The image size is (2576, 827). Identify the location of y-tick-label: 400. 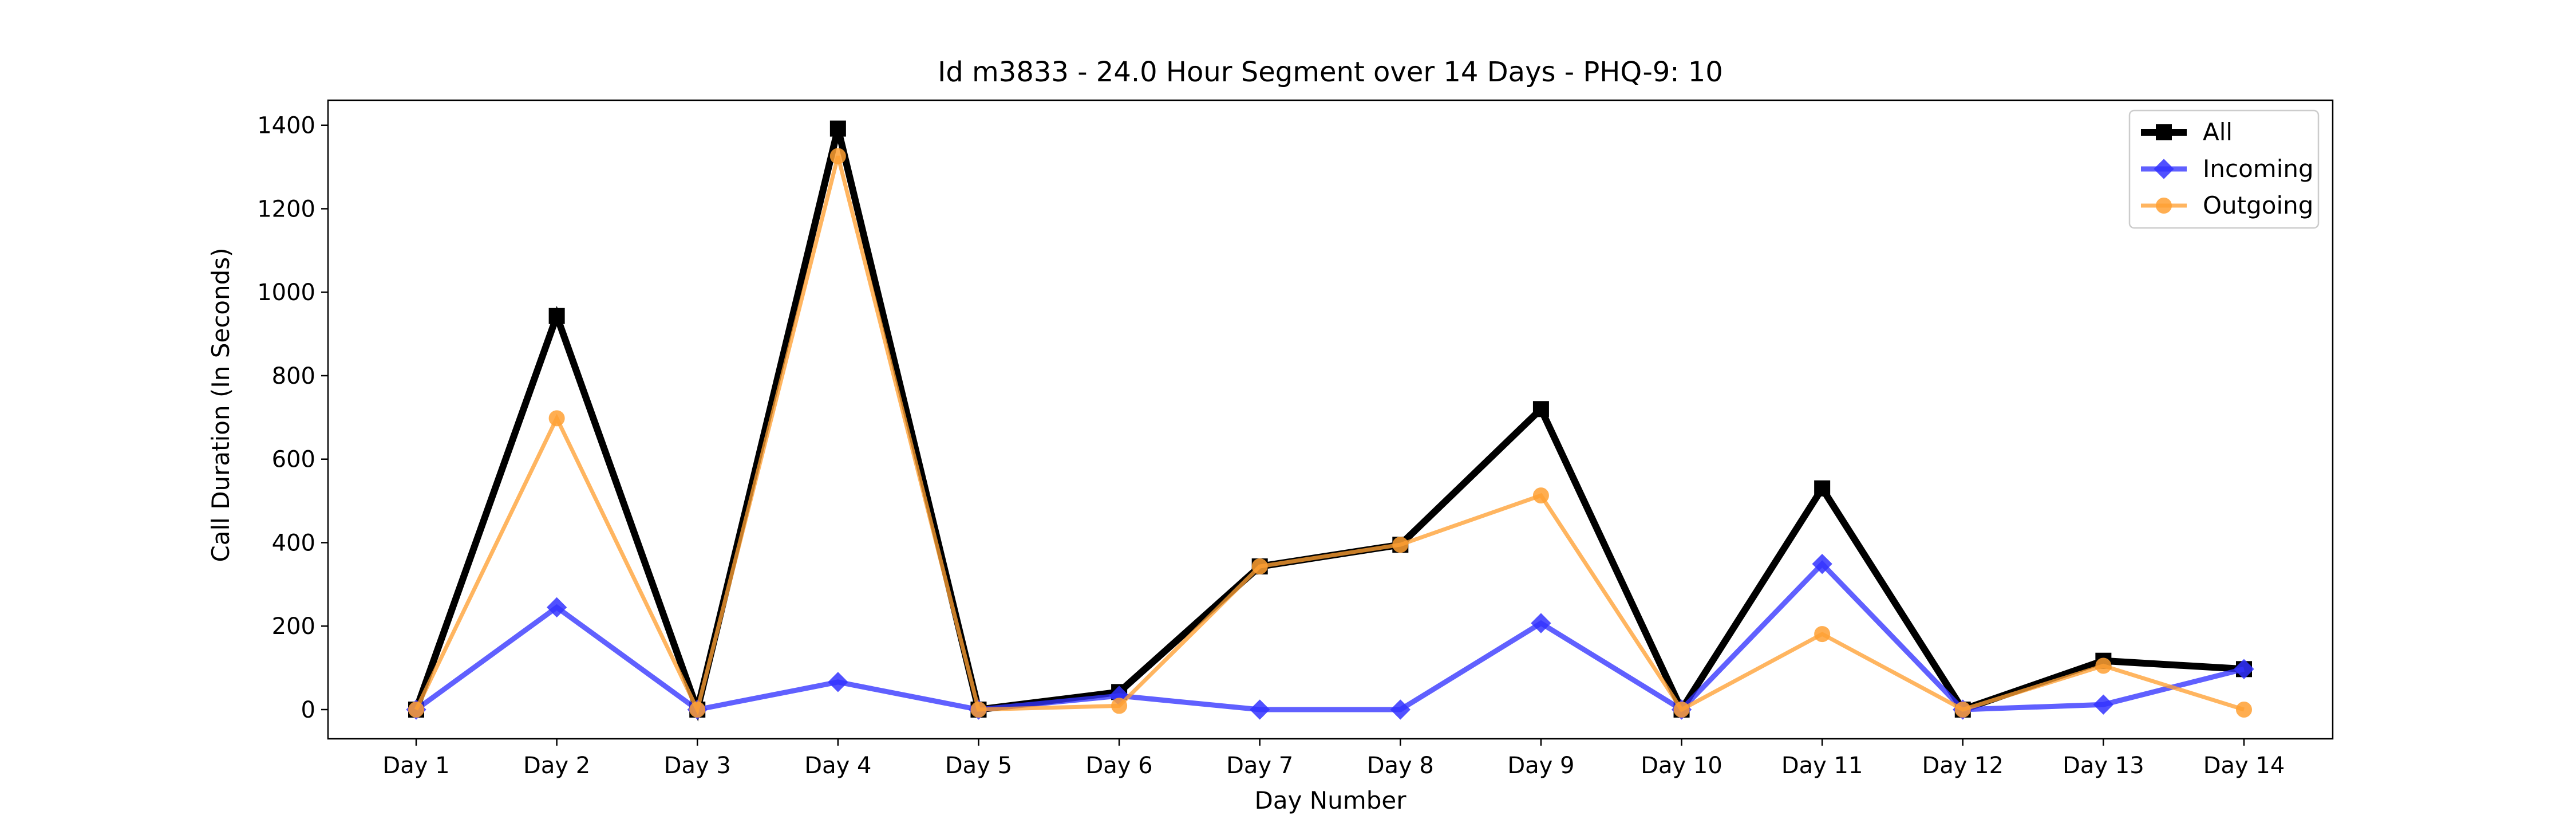
(293, 543).